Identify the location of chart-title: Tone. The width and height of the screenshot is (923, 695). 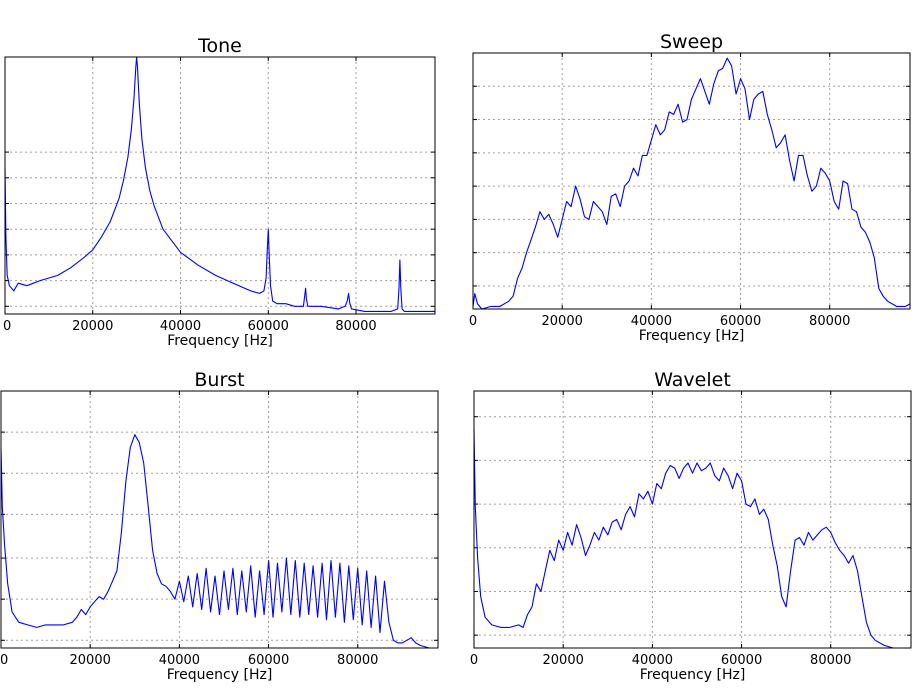
(219, 46).